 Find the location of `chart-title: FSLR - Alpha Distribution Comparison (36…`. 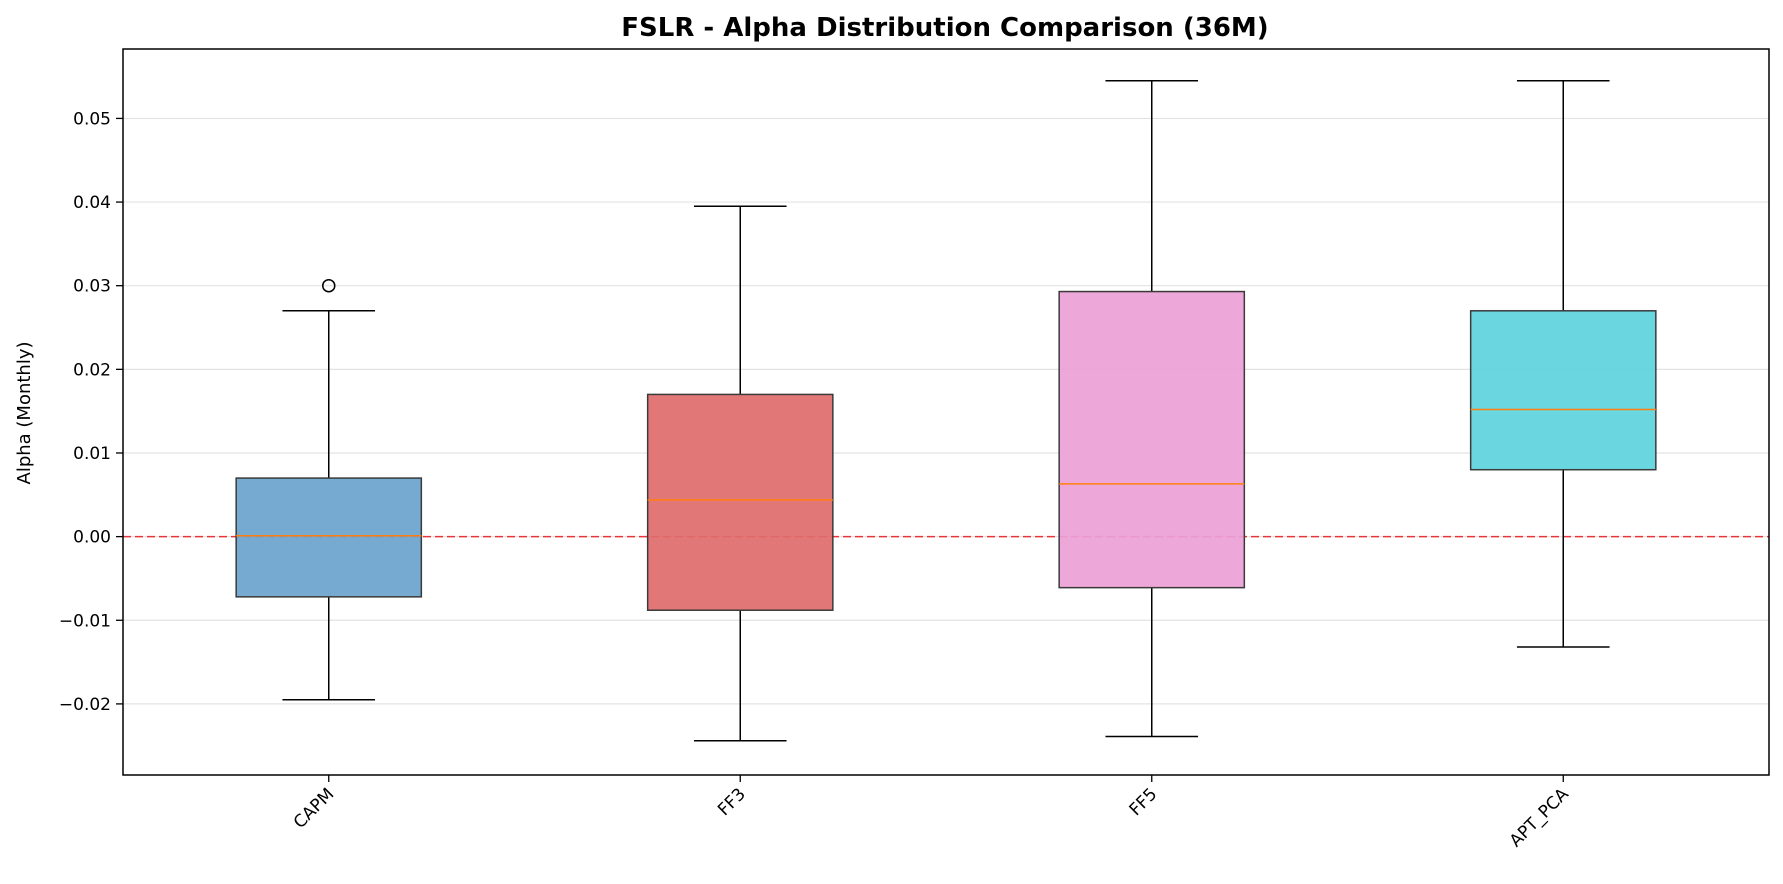

chart-title: FSLR - Alpha Distribution Comparison (36… is located at coordinates (944, 28).